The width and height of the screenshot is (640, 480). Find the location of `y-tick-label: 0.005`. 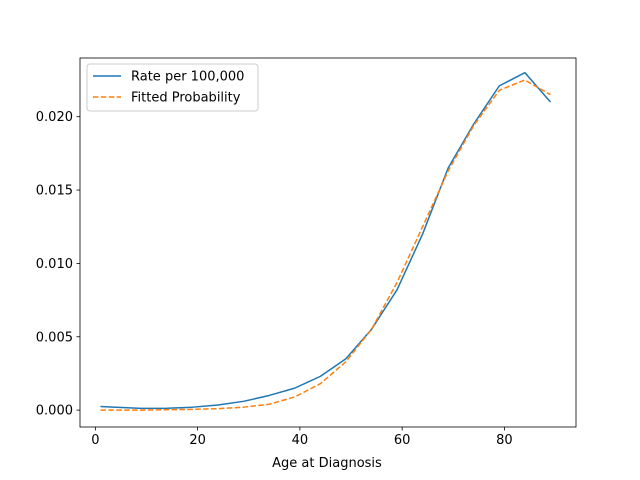

y-tick-label: 0.005 is located at coordinates (54, 337).